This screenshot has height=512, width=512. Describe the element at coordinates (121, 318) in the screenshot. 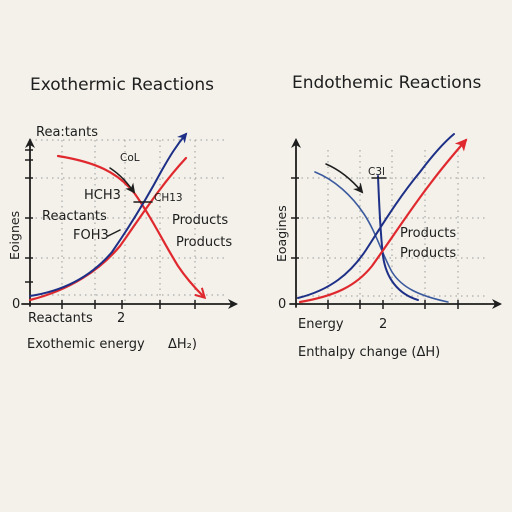

I see `left-x-tick-label: 2` at that location.